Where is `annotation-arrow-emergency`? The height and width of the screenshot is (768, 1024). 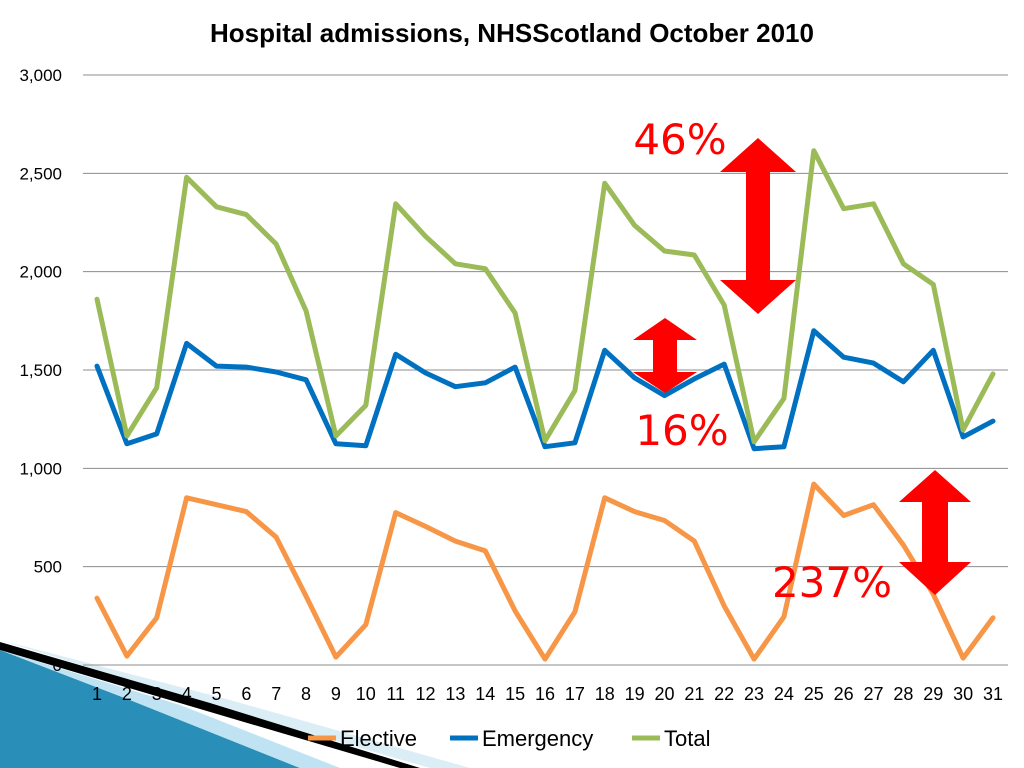 annotation-arrow-emergency is located at coordinates (665, 355).